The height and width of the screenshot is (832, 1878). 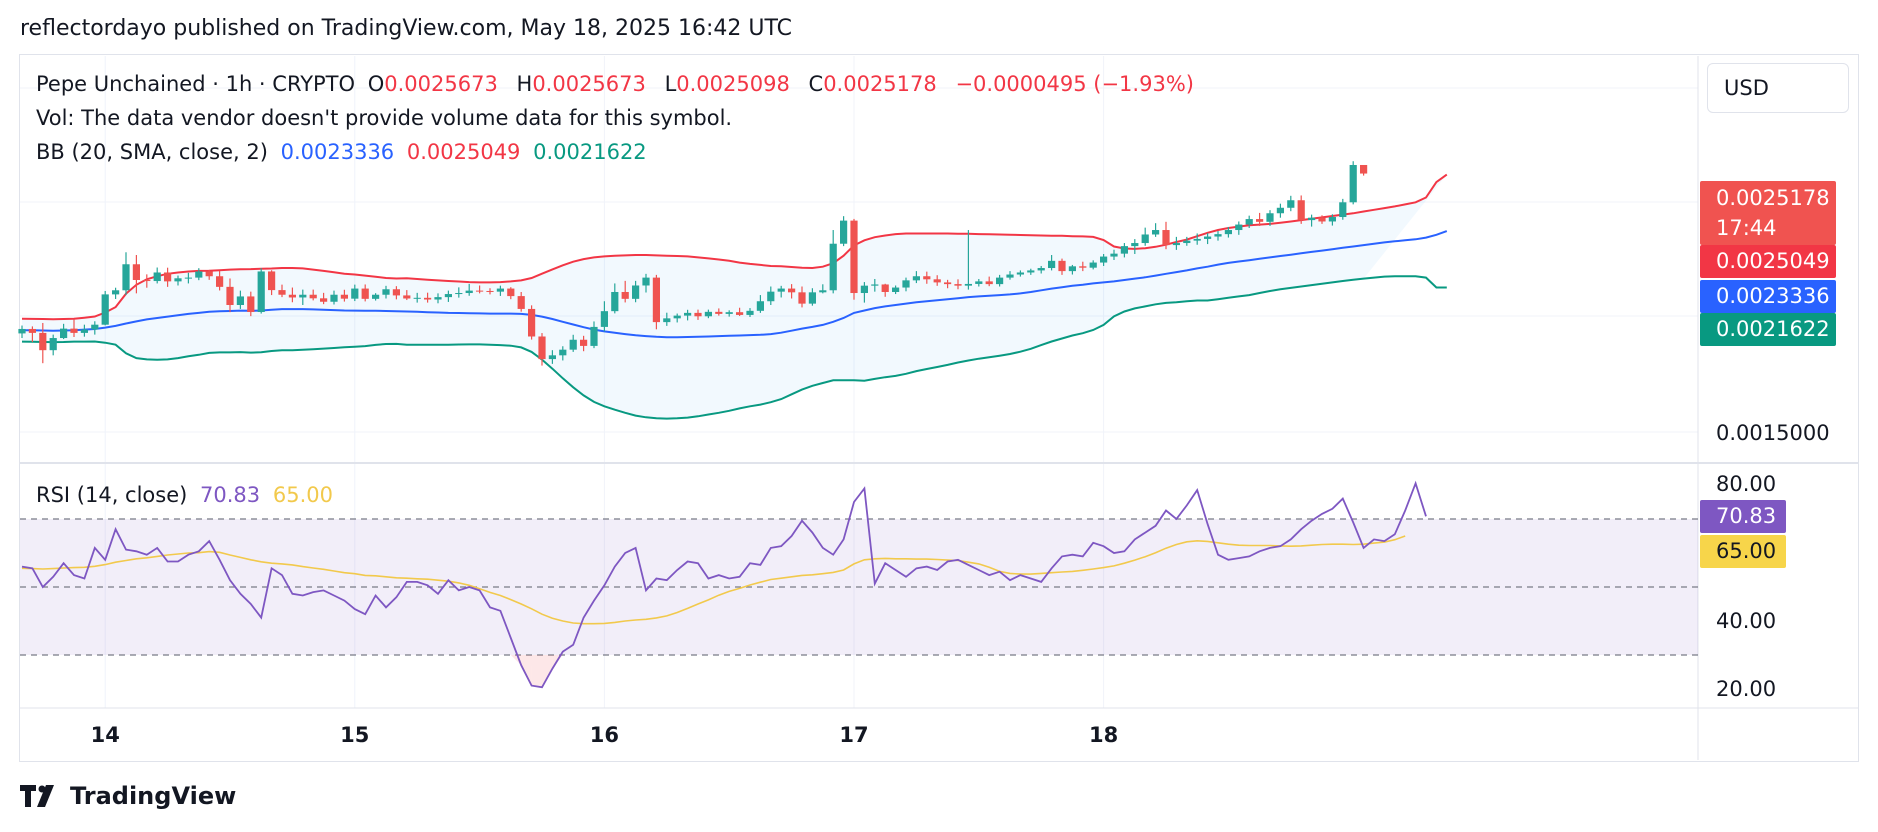 What do you see at coordinates (196, 84) in the screenshot?
I see `symbol-title: Pepe Unchained · 1h · CRYPTO` at bounding box center [196, 84].